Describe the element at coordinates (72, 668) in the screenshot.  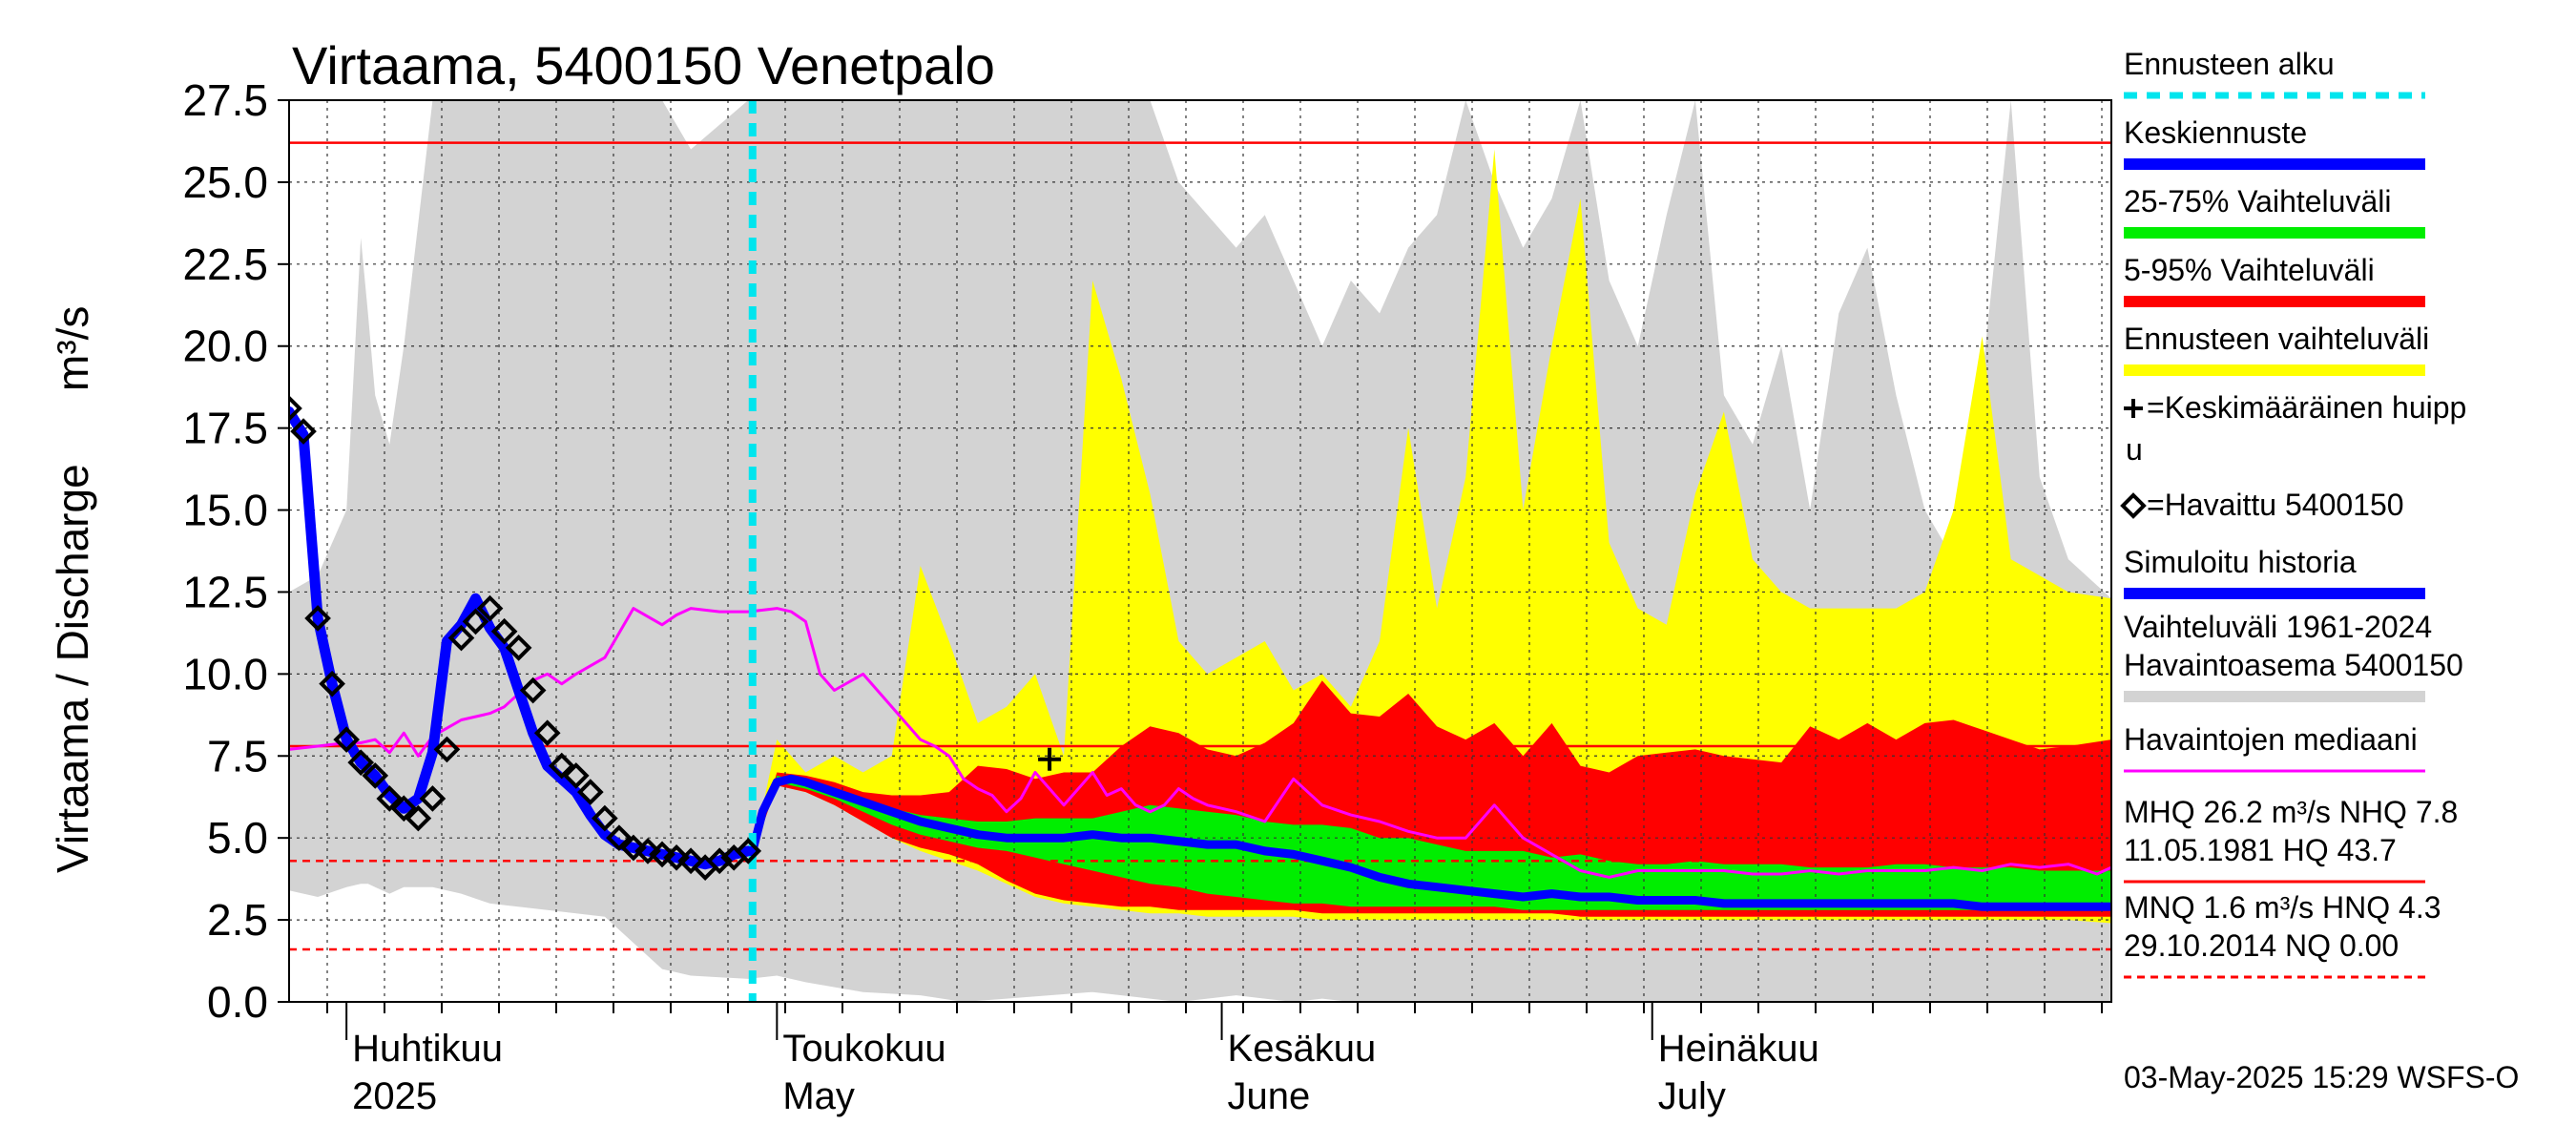
I see `y-axis-label: Virtaama / Discharge` at that location.